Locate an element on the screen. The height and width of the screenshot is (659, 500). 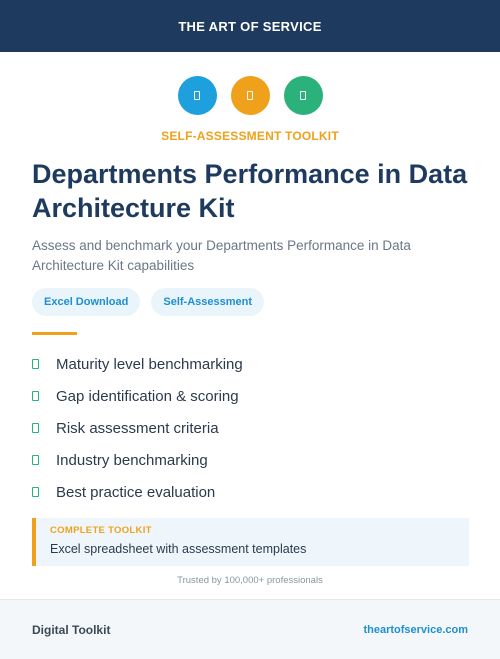
list-item: Risk assessment criteria is located at coordinates (137, 428).